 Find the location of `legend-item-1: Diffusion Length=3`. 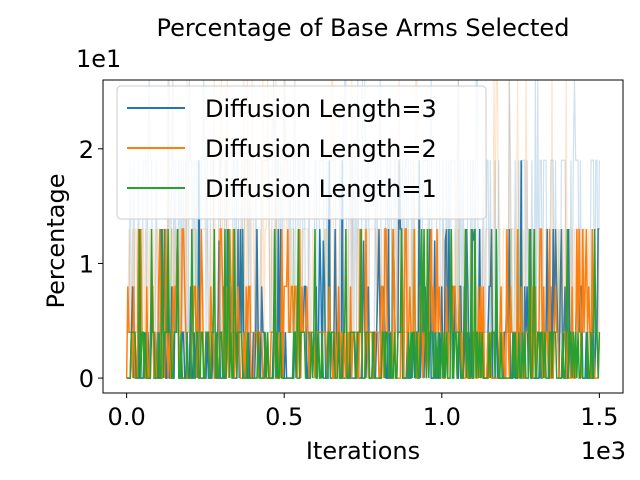

legend-item-1: Diffusion Length=3 is located at coordinates (282, 109).